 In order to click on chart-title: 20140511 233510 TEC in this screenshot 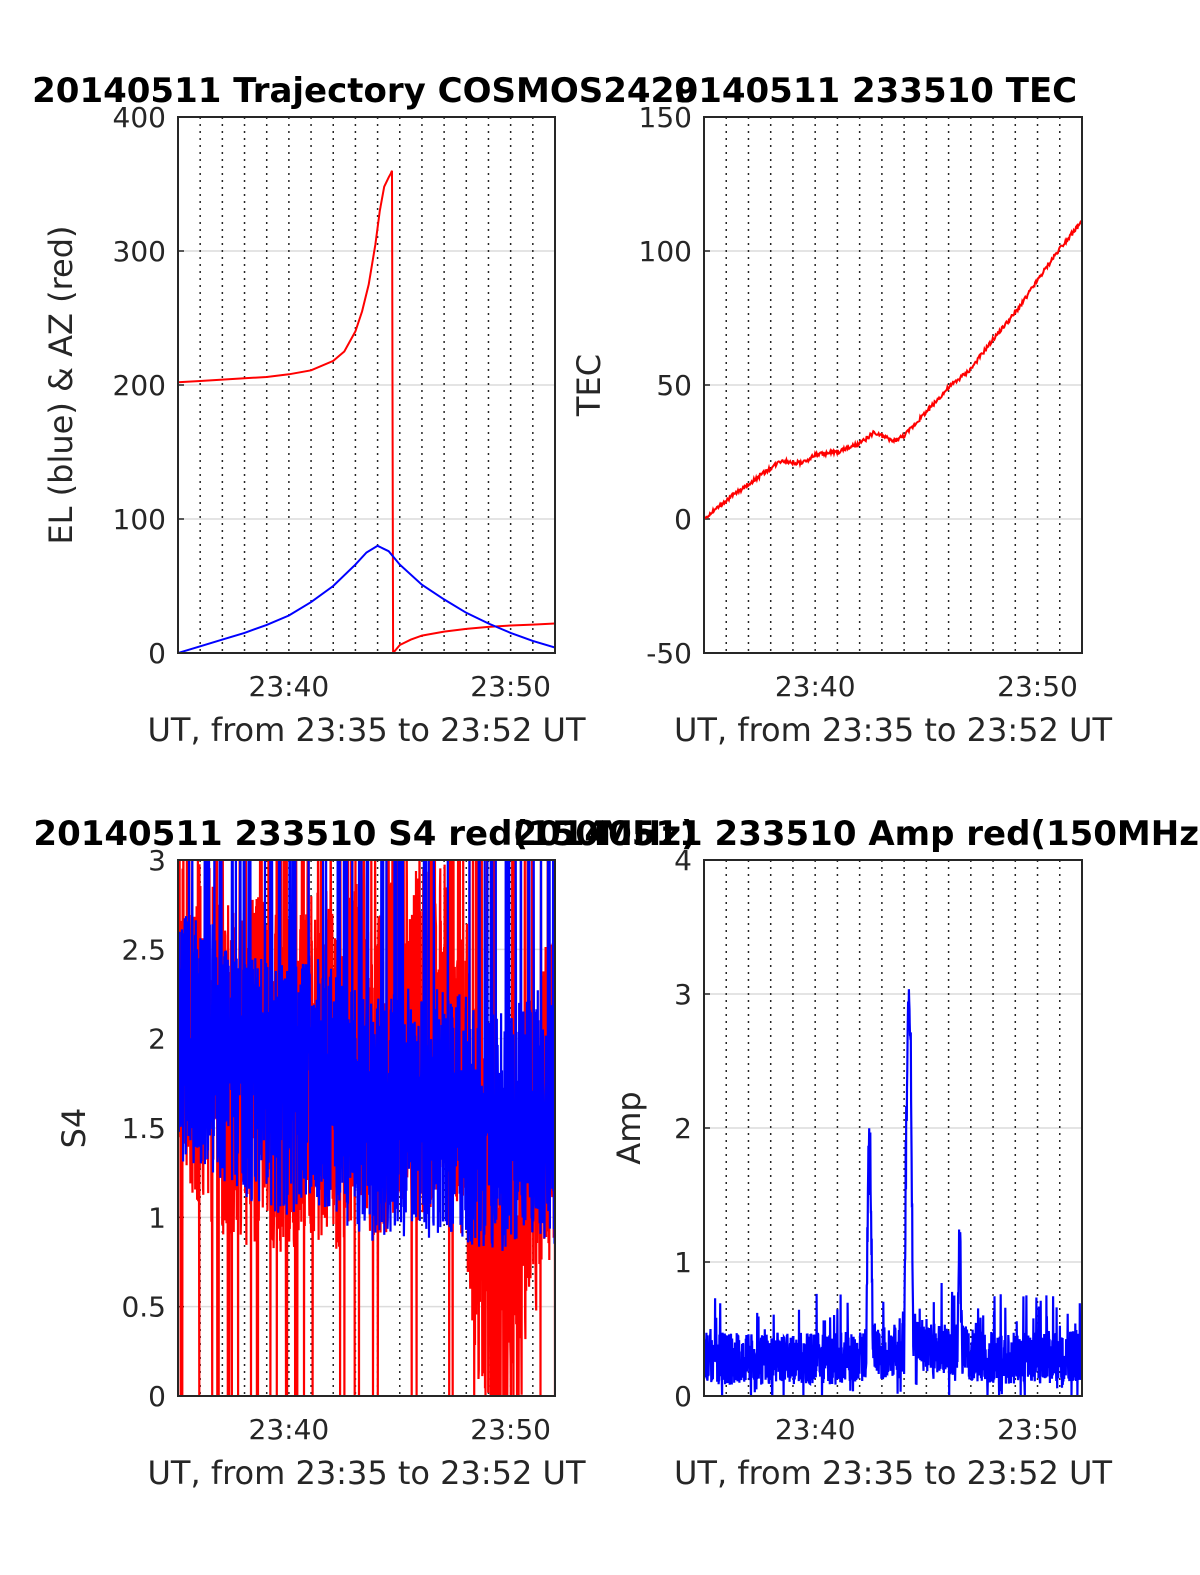, I will do `click(864, 91)`.